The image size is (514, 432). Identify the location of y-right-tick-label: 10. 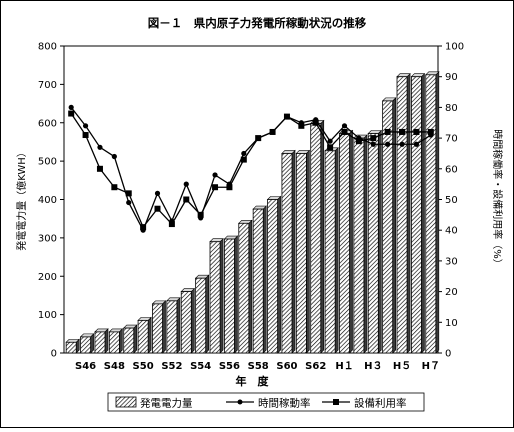
(451, 323).